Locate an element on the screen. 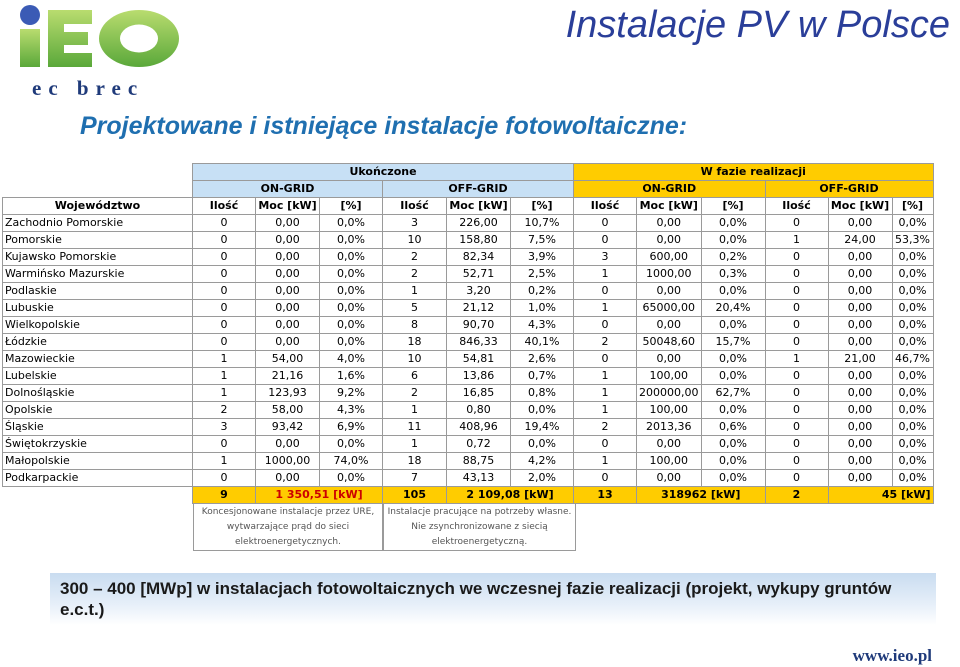 The height and width of the screenshot is (667, 960). table-cell: 15,7% is located at coordinates (733, 342).